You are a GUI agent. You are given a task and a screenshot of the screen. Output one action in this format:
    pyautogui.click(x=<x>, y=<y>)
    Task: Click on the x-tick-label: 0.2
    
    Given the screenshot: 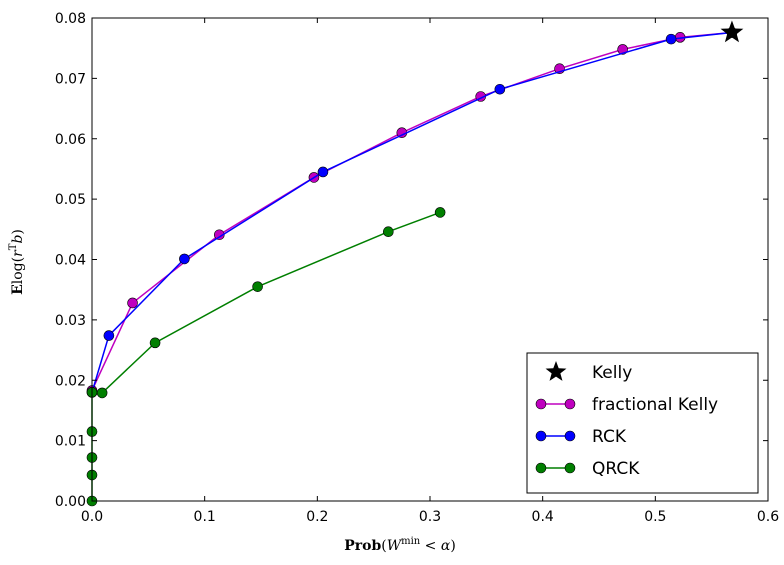 What is the action you would take?
    pyautogui.click(x=317, y=517)
    